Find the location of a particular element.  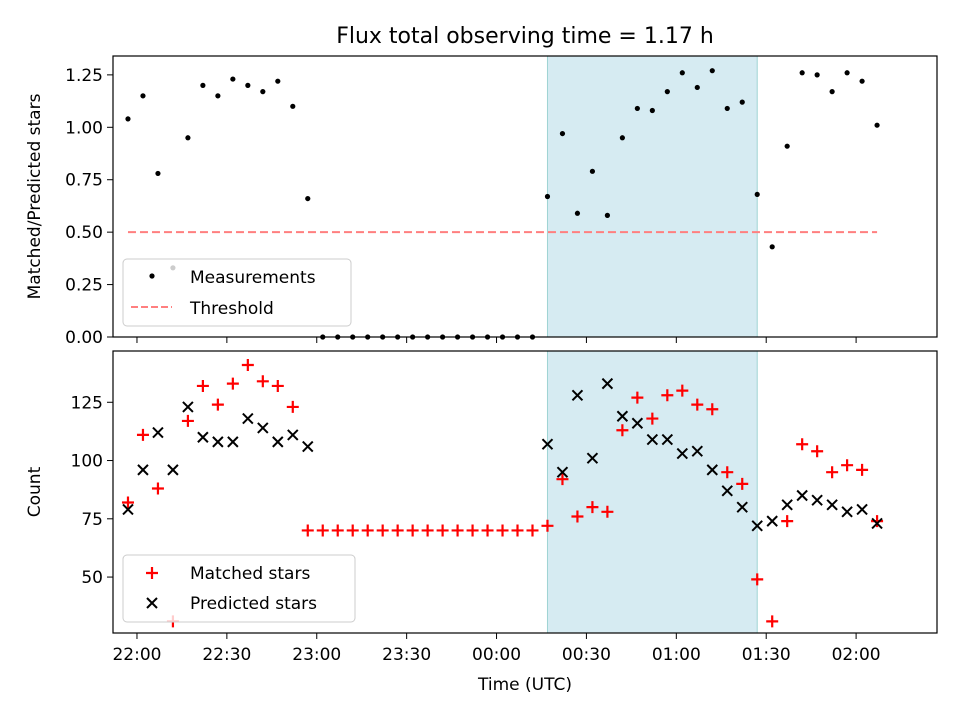

x-tick-label: 23:30 is located at coordinates (406, 655).